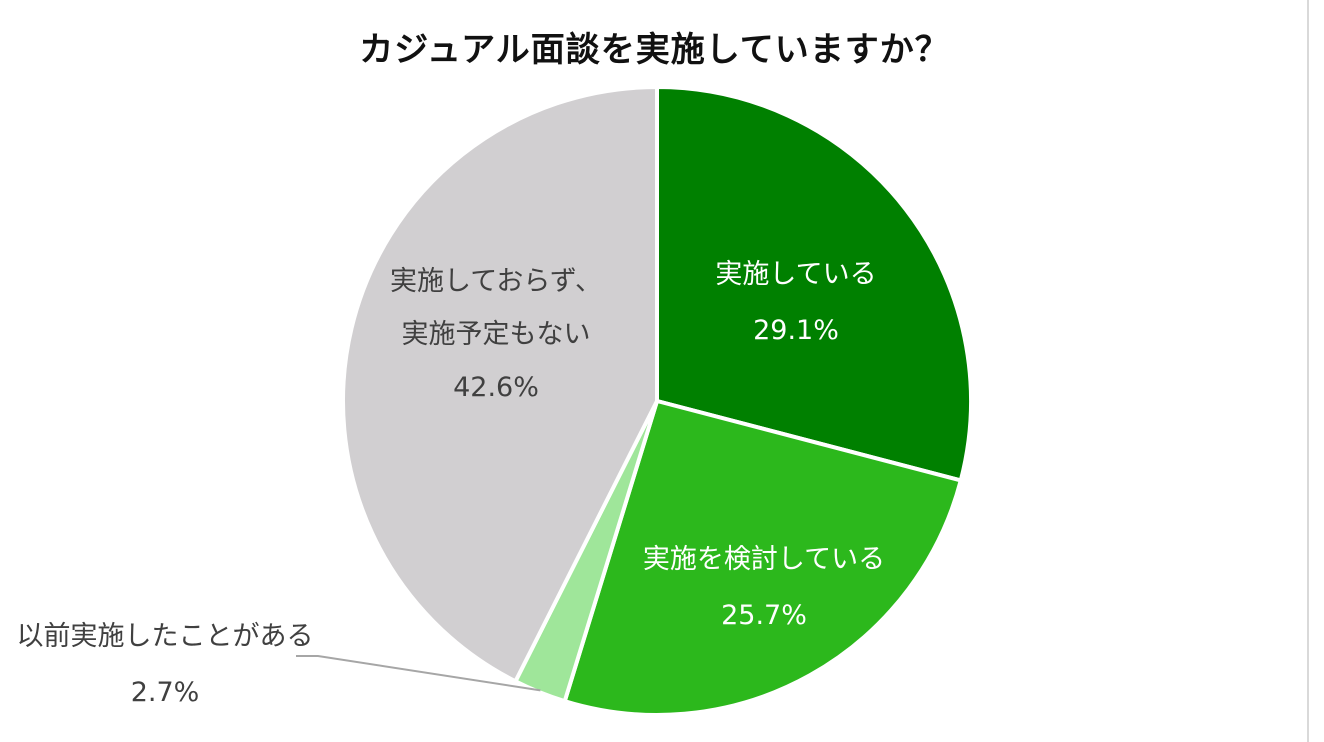 This screenshot has height=742, width=1324. I want to click on slice-value-label: 2.7%, so click(165, 692).